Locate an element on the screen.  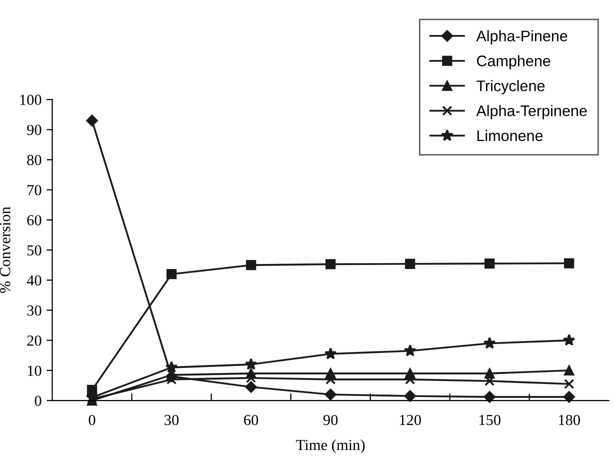
legend-label: Alpha-Terpinene is located at coordinates (531, 112).